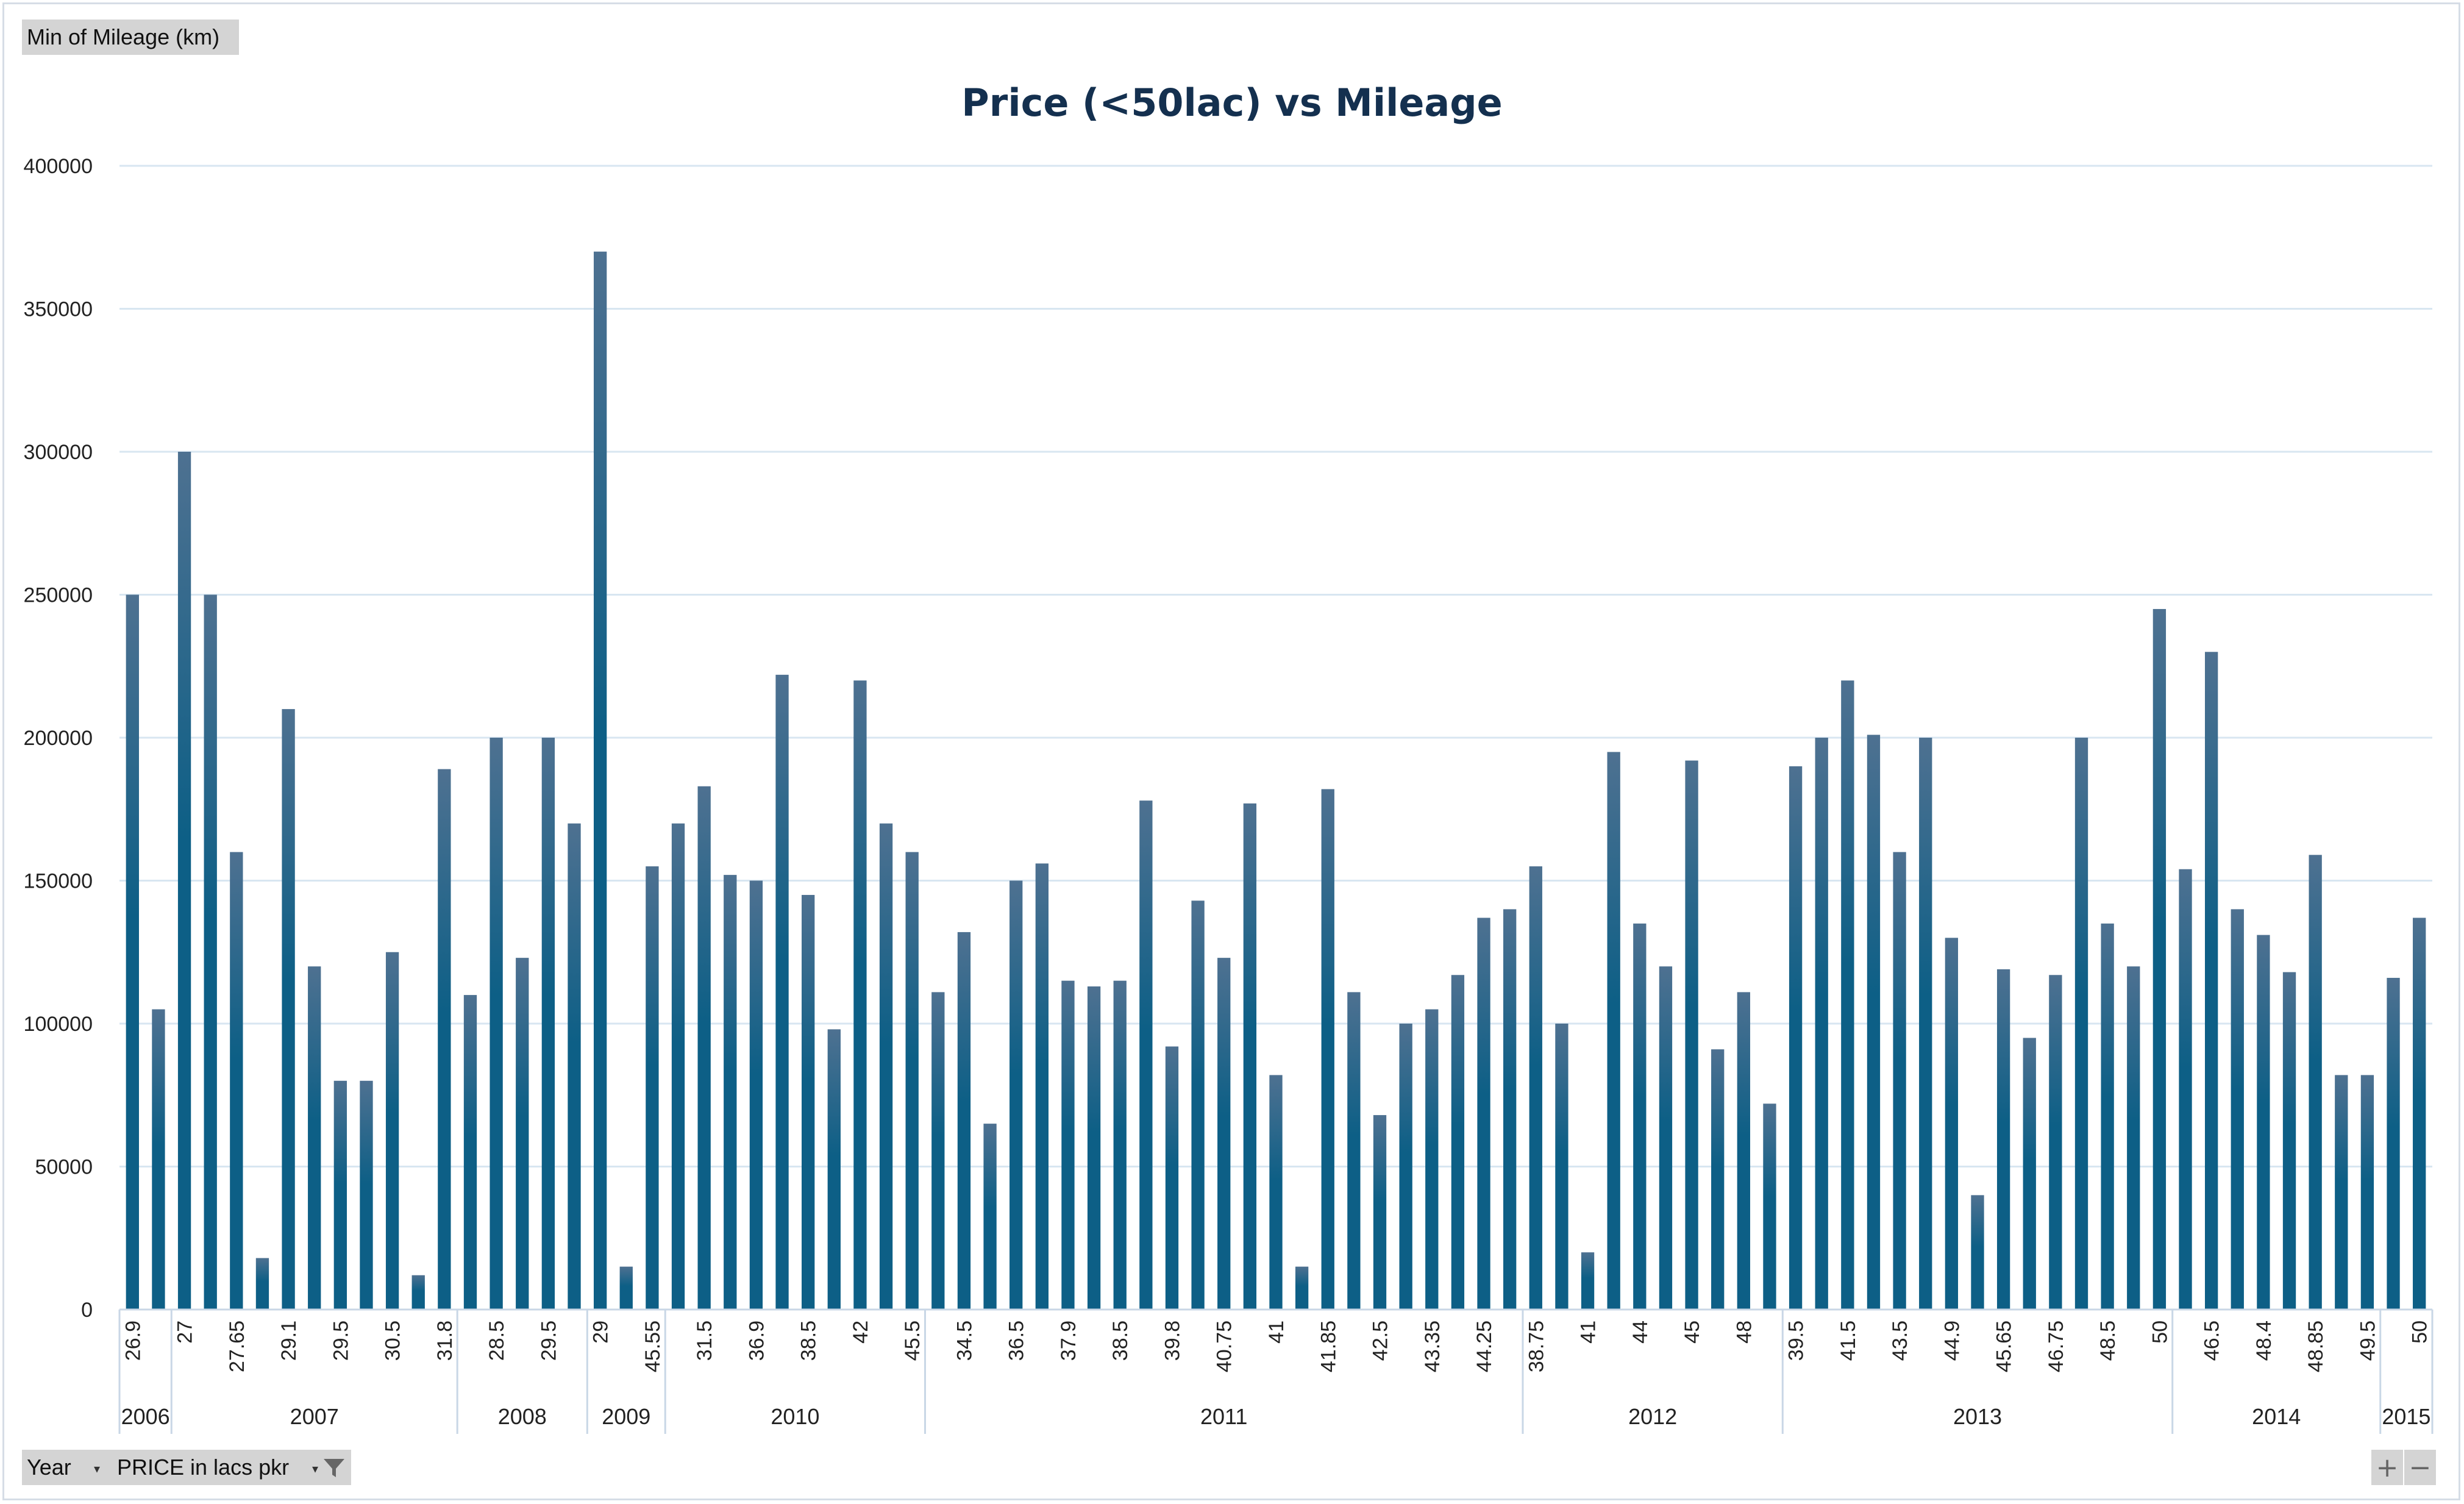 This screenshot has height=1504, width=2464. I want to click on zoom-out-button: −, so click(2420, 1467).